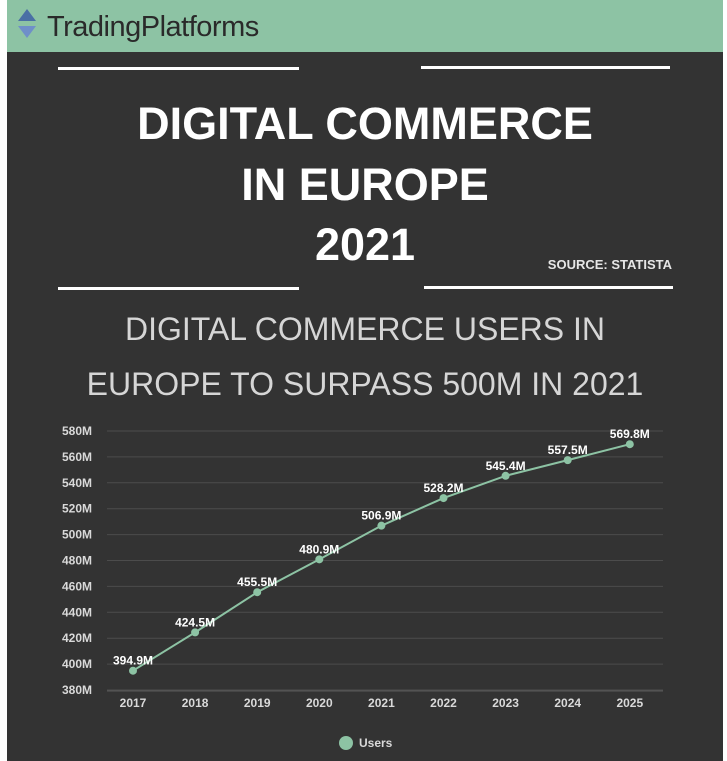 This screenshot has height=761, width=727. What do you see at coordinates (365, 123) in the screenshot?
I see `headline-line-1: DIGITAL COMMERCE` at bounding box center [365, 123].